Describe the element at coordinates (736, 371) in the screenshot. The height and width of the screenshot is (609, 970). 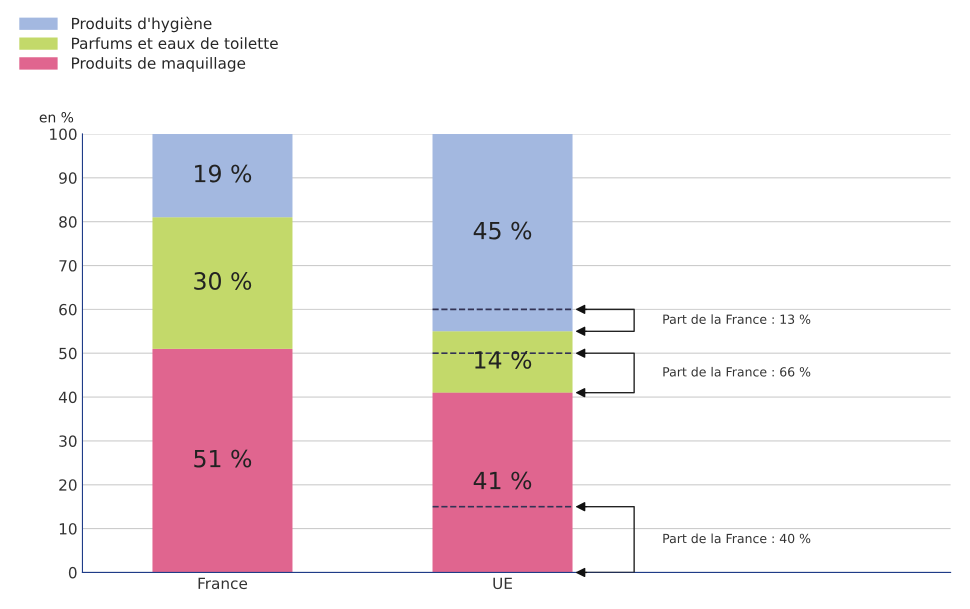
I see `text: Part de la France : 66 %` at that location.